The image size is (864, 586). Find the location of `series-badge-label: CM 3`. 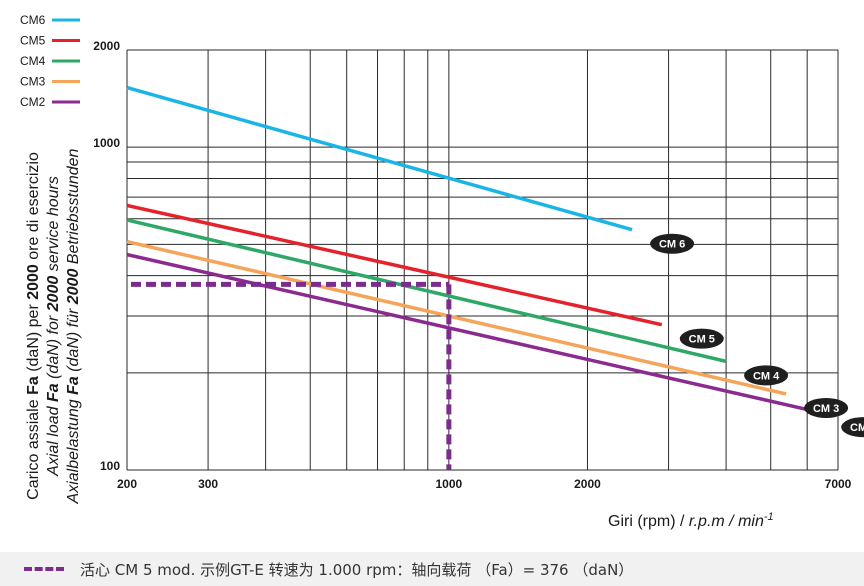

series-badge-label: CM 3 is located at coordinates (826, 409).